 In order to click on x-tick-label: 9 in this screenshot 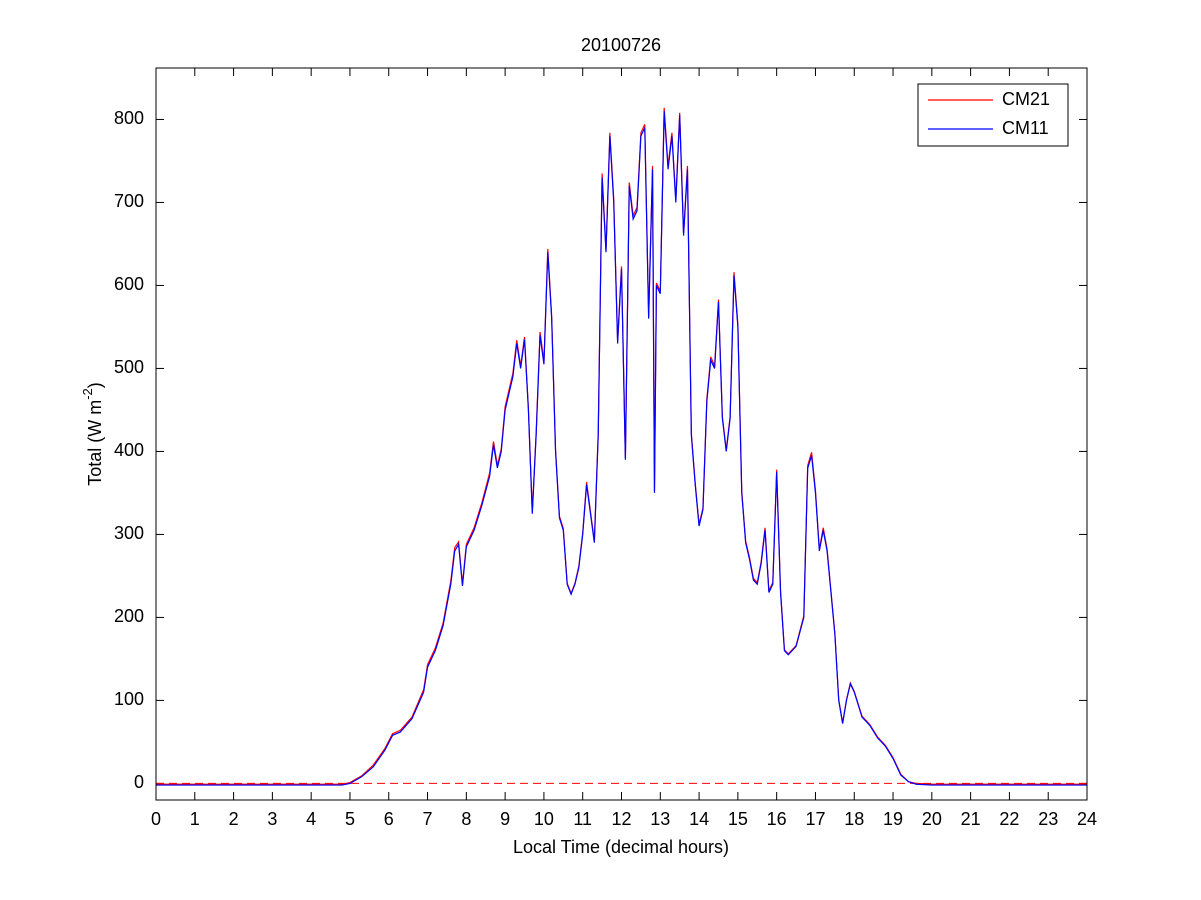, I will do `click(505, 819)`.